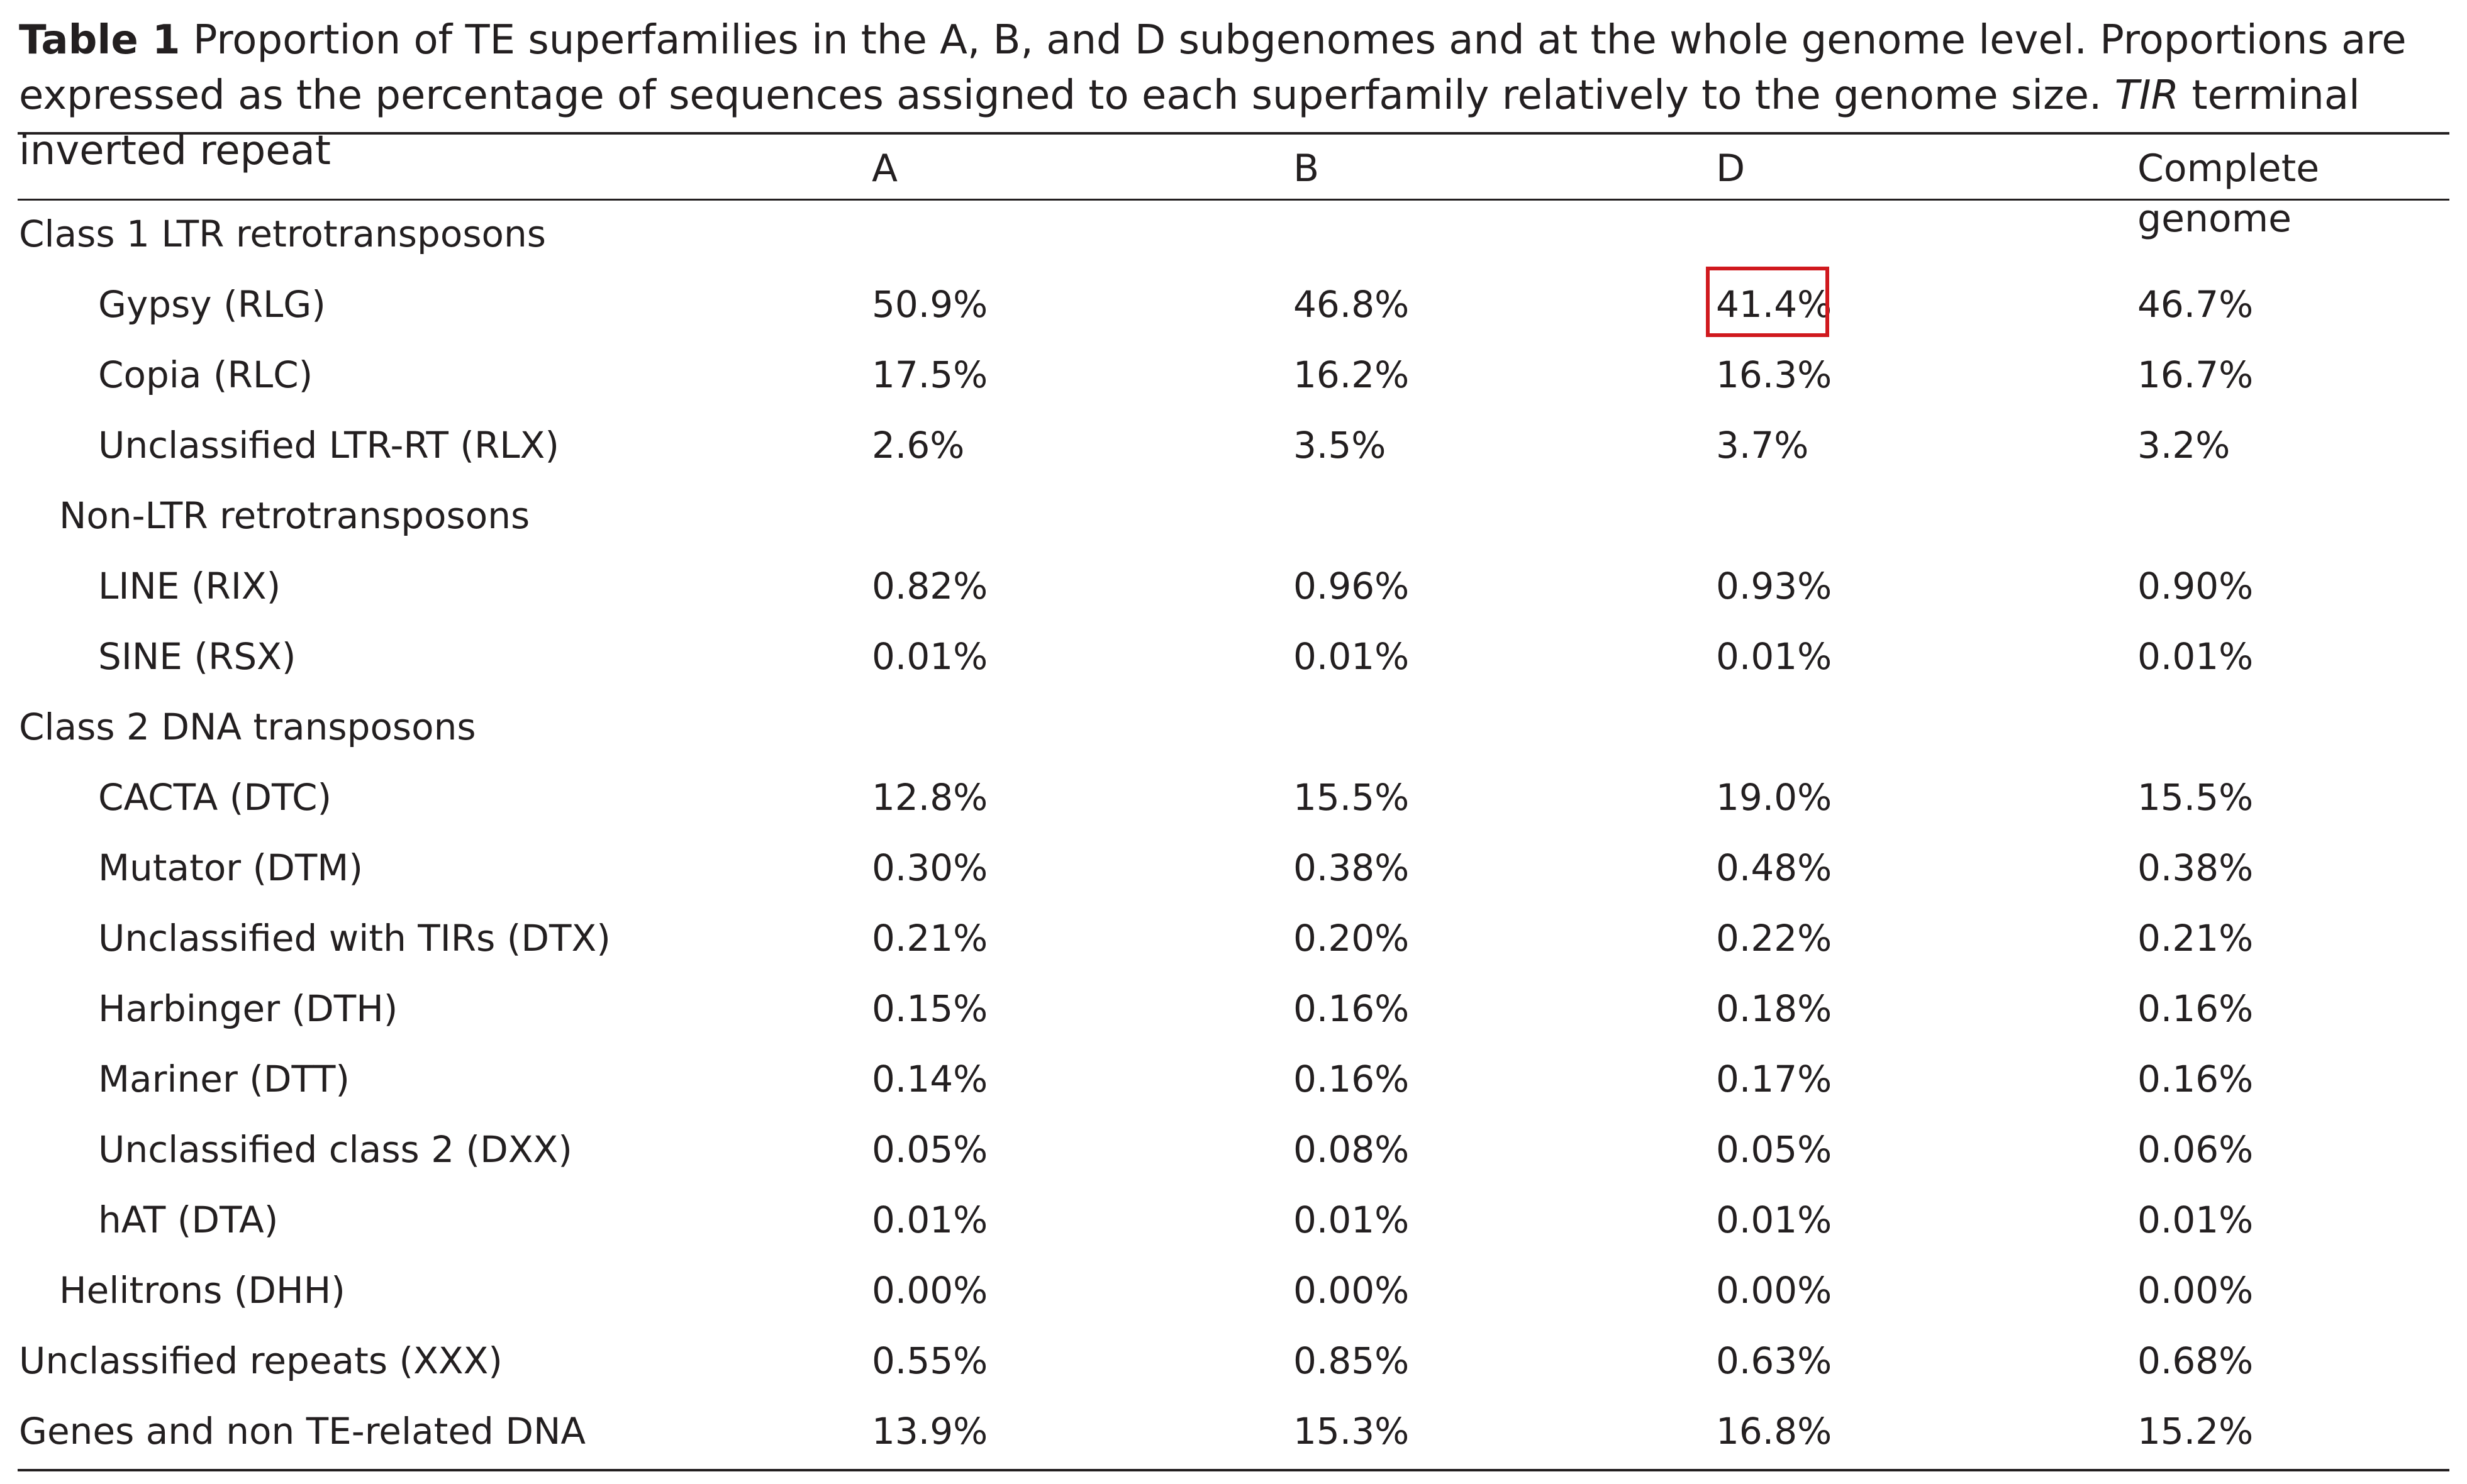 The width and height of the screenshot is (2467, 1484). What do you see at coordinates (1233, 234) in the screenshot?
I see `table-row: Class 1 LTR retrotransposons` at bounding box center [1233, 234].